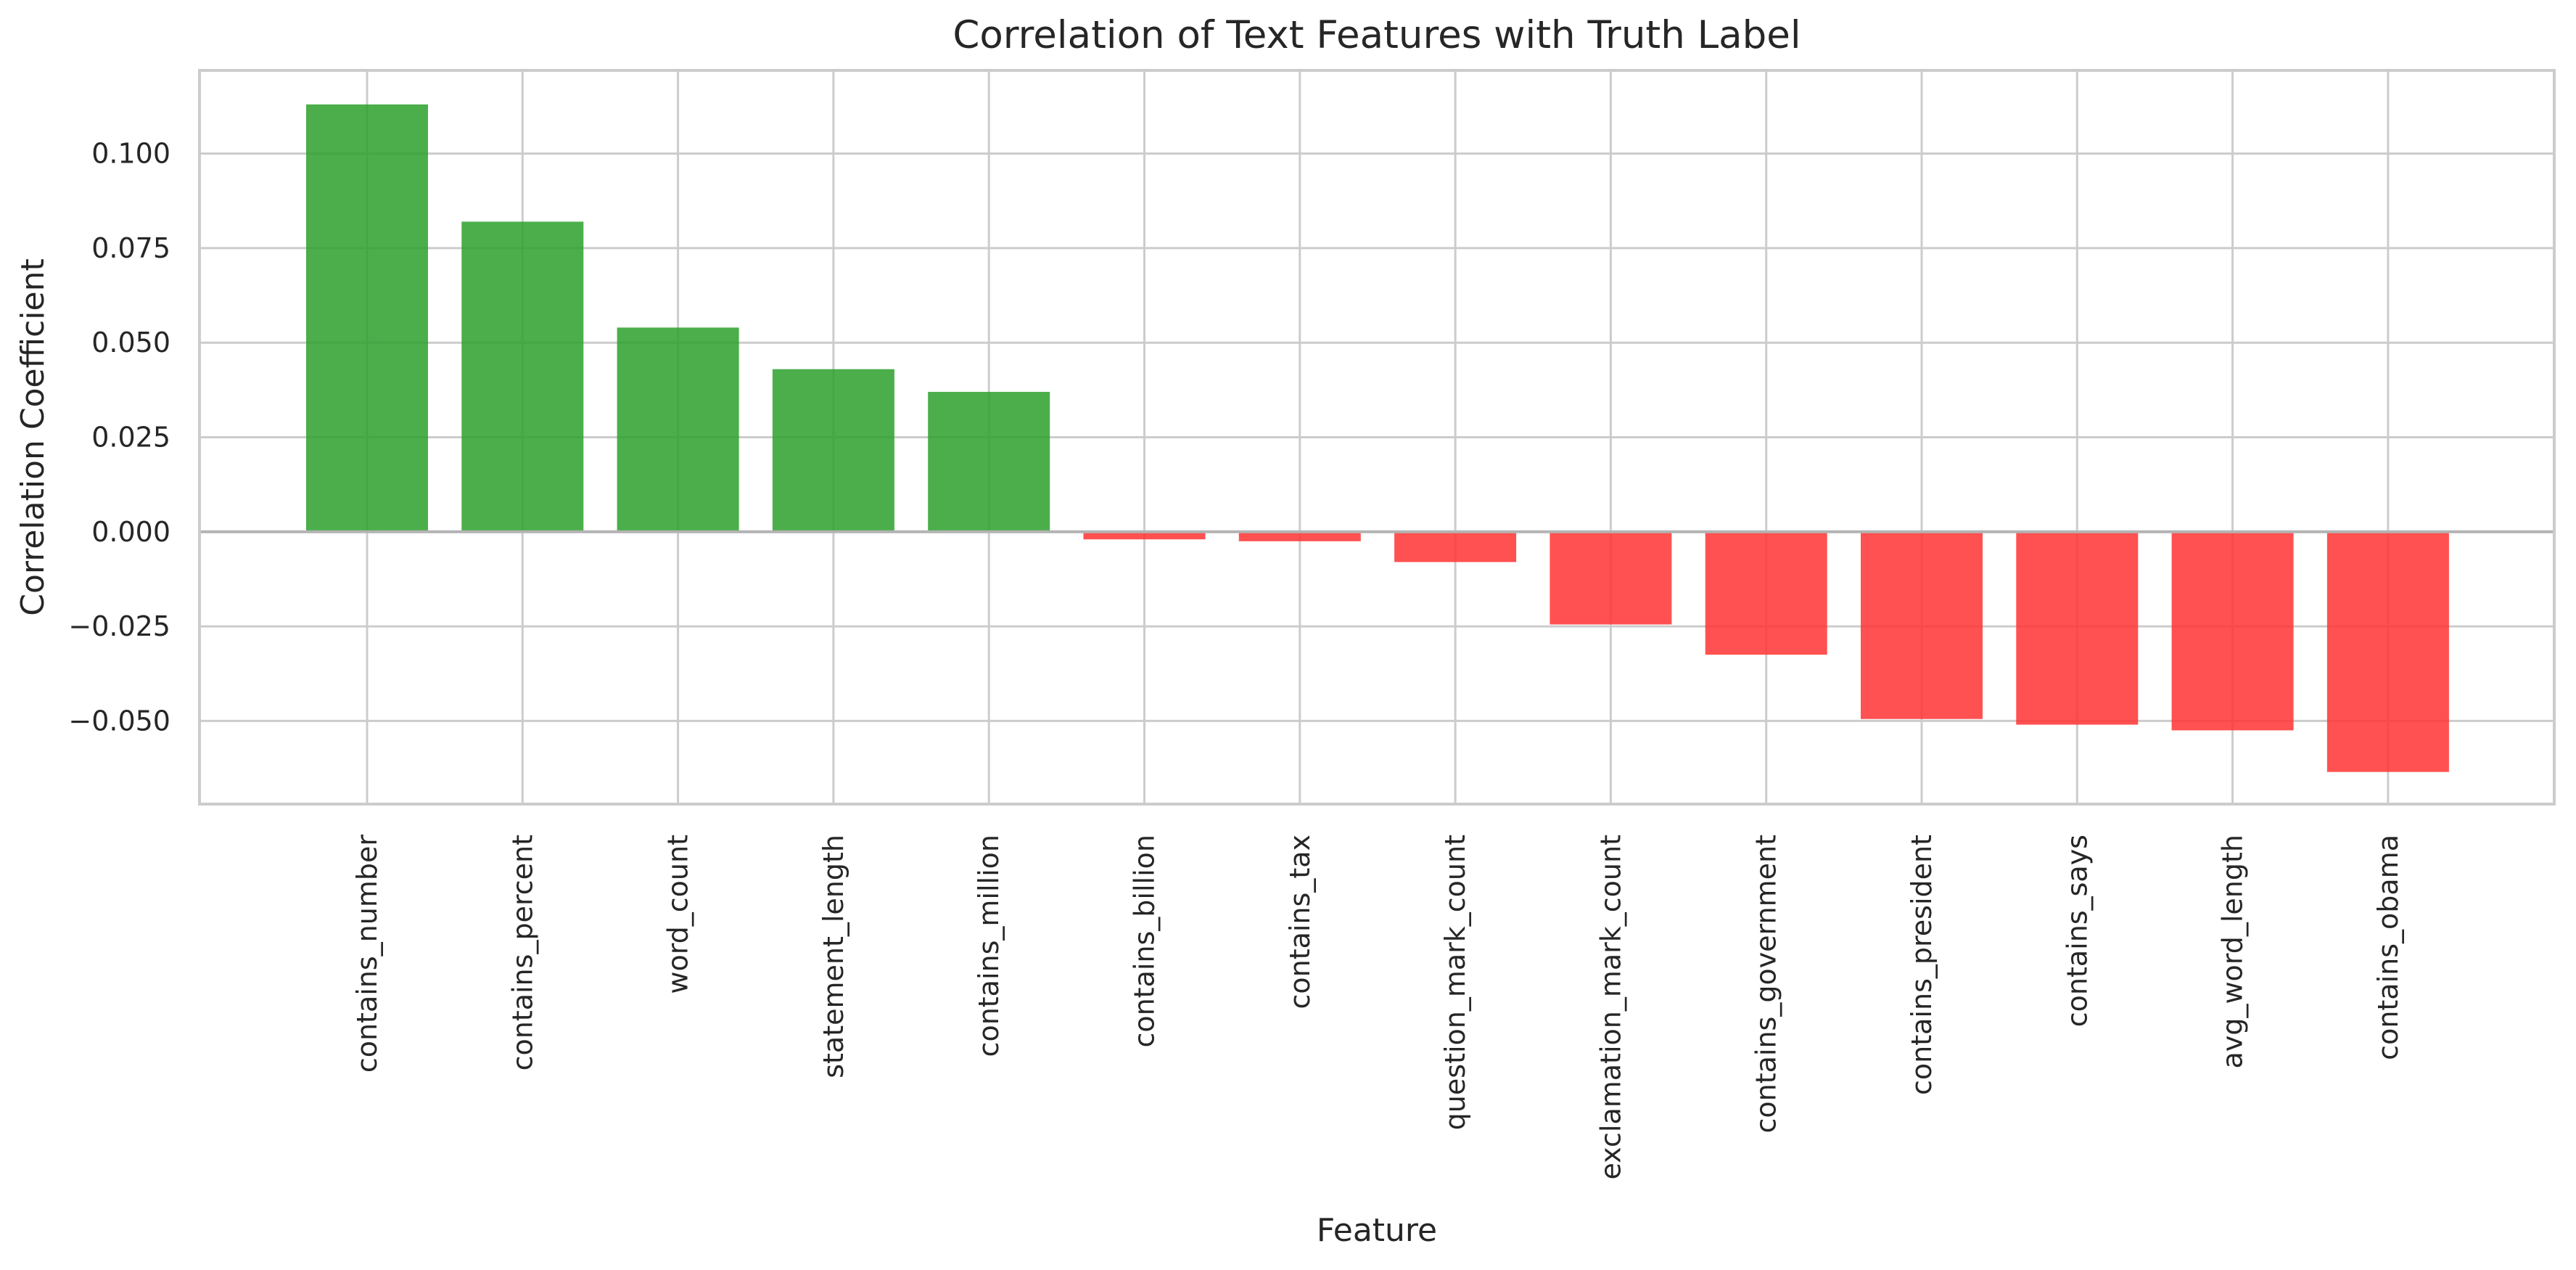  What do you see at coordinates (678, 430) in the screenshot?
I see `bar-word_count` at bounding box center [678, 430].